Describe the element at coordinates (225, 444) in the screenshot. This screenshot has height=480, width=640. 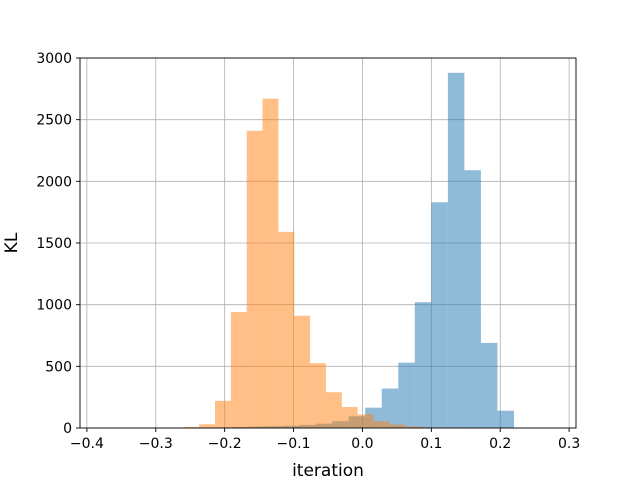
I see `x-tick-label-2: −0.2` at that location.